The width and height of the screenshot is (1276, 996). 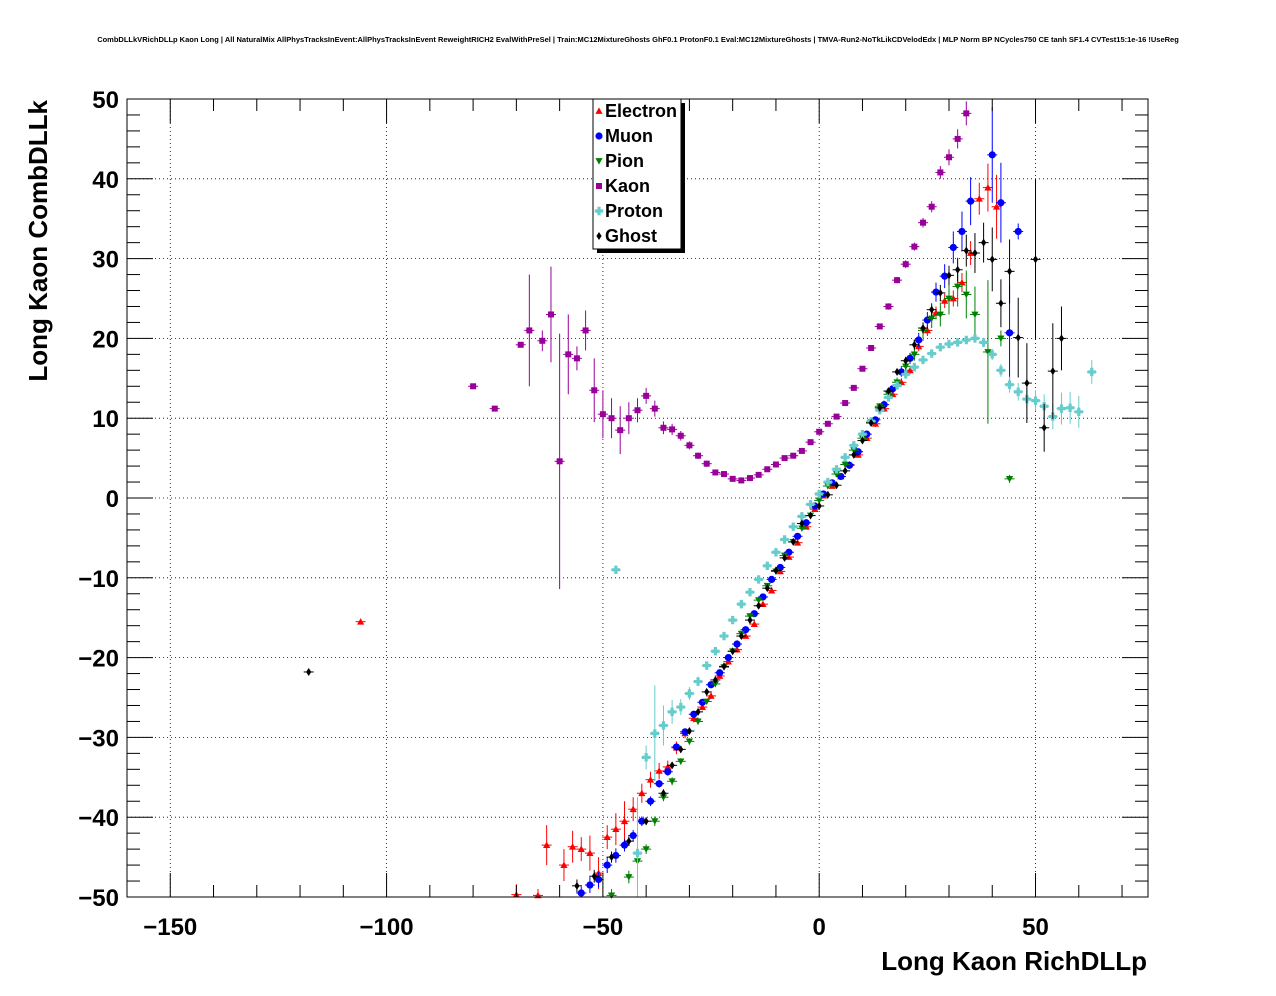 I want to click on y-tick-label-10: 50, so click(x=105, y=100).